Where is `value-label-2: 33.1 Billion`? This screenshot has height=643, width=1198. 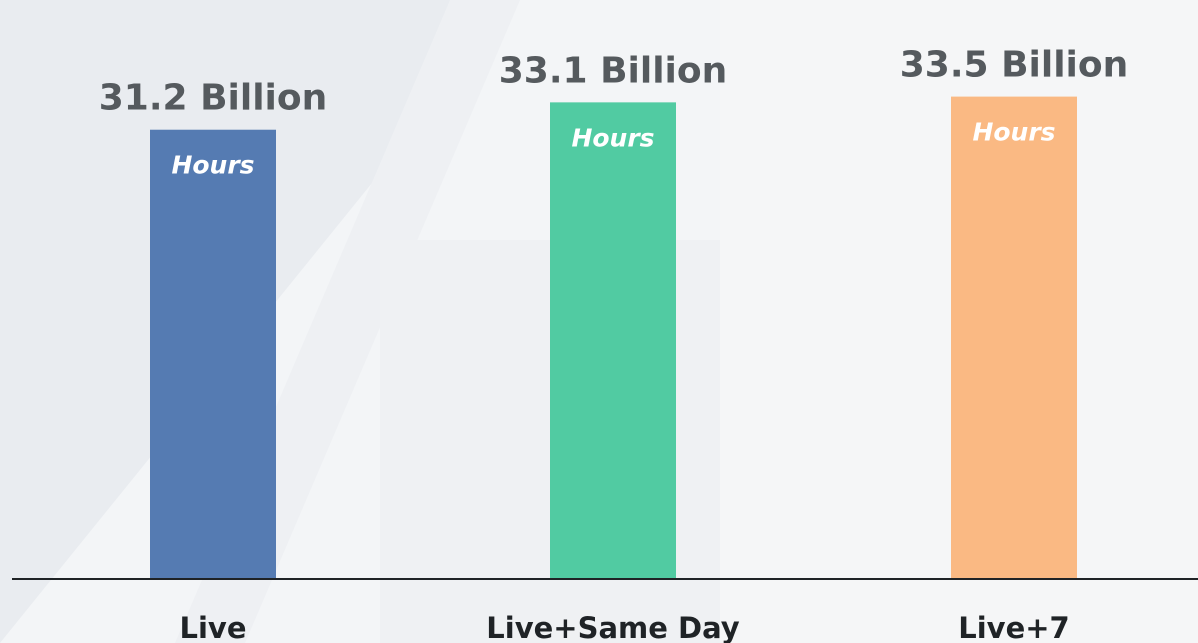 value-label-2: 33.1 Billion is located at coordinates (613, 70).